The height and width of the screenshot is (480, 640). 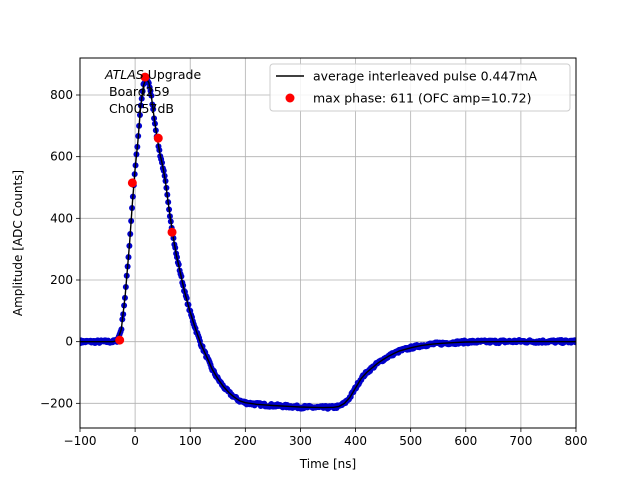 I want to click on y-axis-label: Amplitude [ADC Counts], so click(x=18, y=243).